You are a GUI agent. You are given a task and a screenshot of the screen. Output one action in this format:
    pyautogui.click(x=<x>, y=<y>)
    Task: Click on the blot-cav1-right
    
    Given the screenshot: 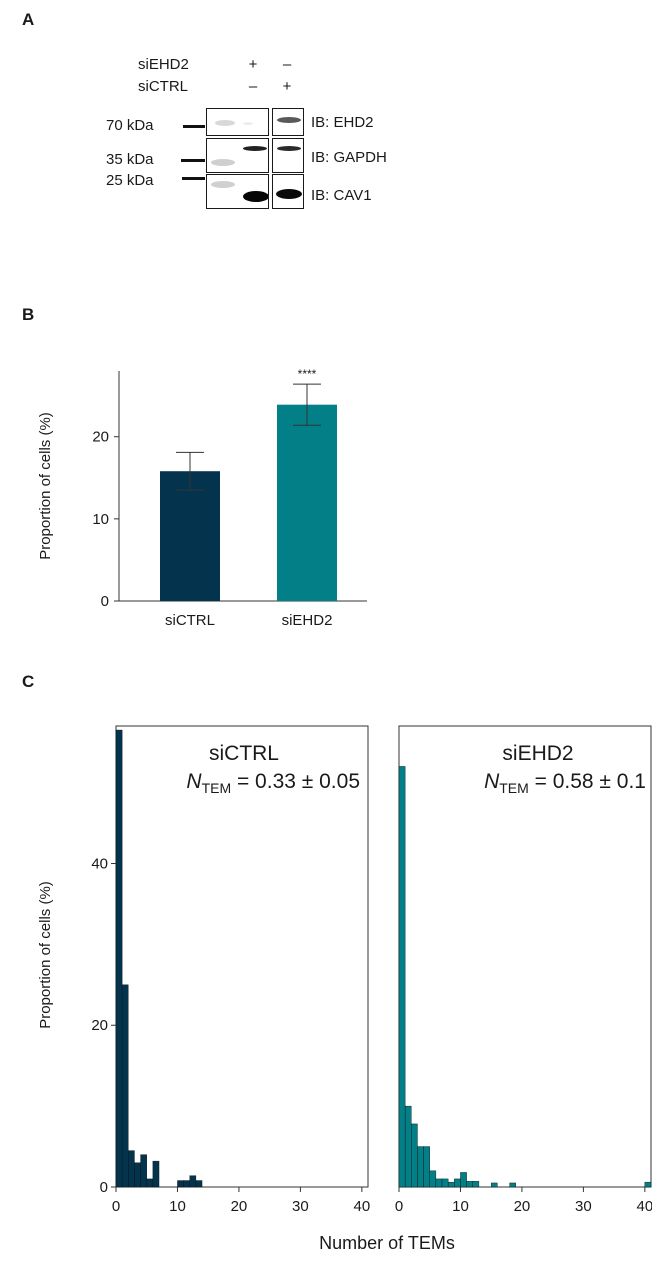 What is the action you would take?
    pyautogui.click(x=288, y=191)
    